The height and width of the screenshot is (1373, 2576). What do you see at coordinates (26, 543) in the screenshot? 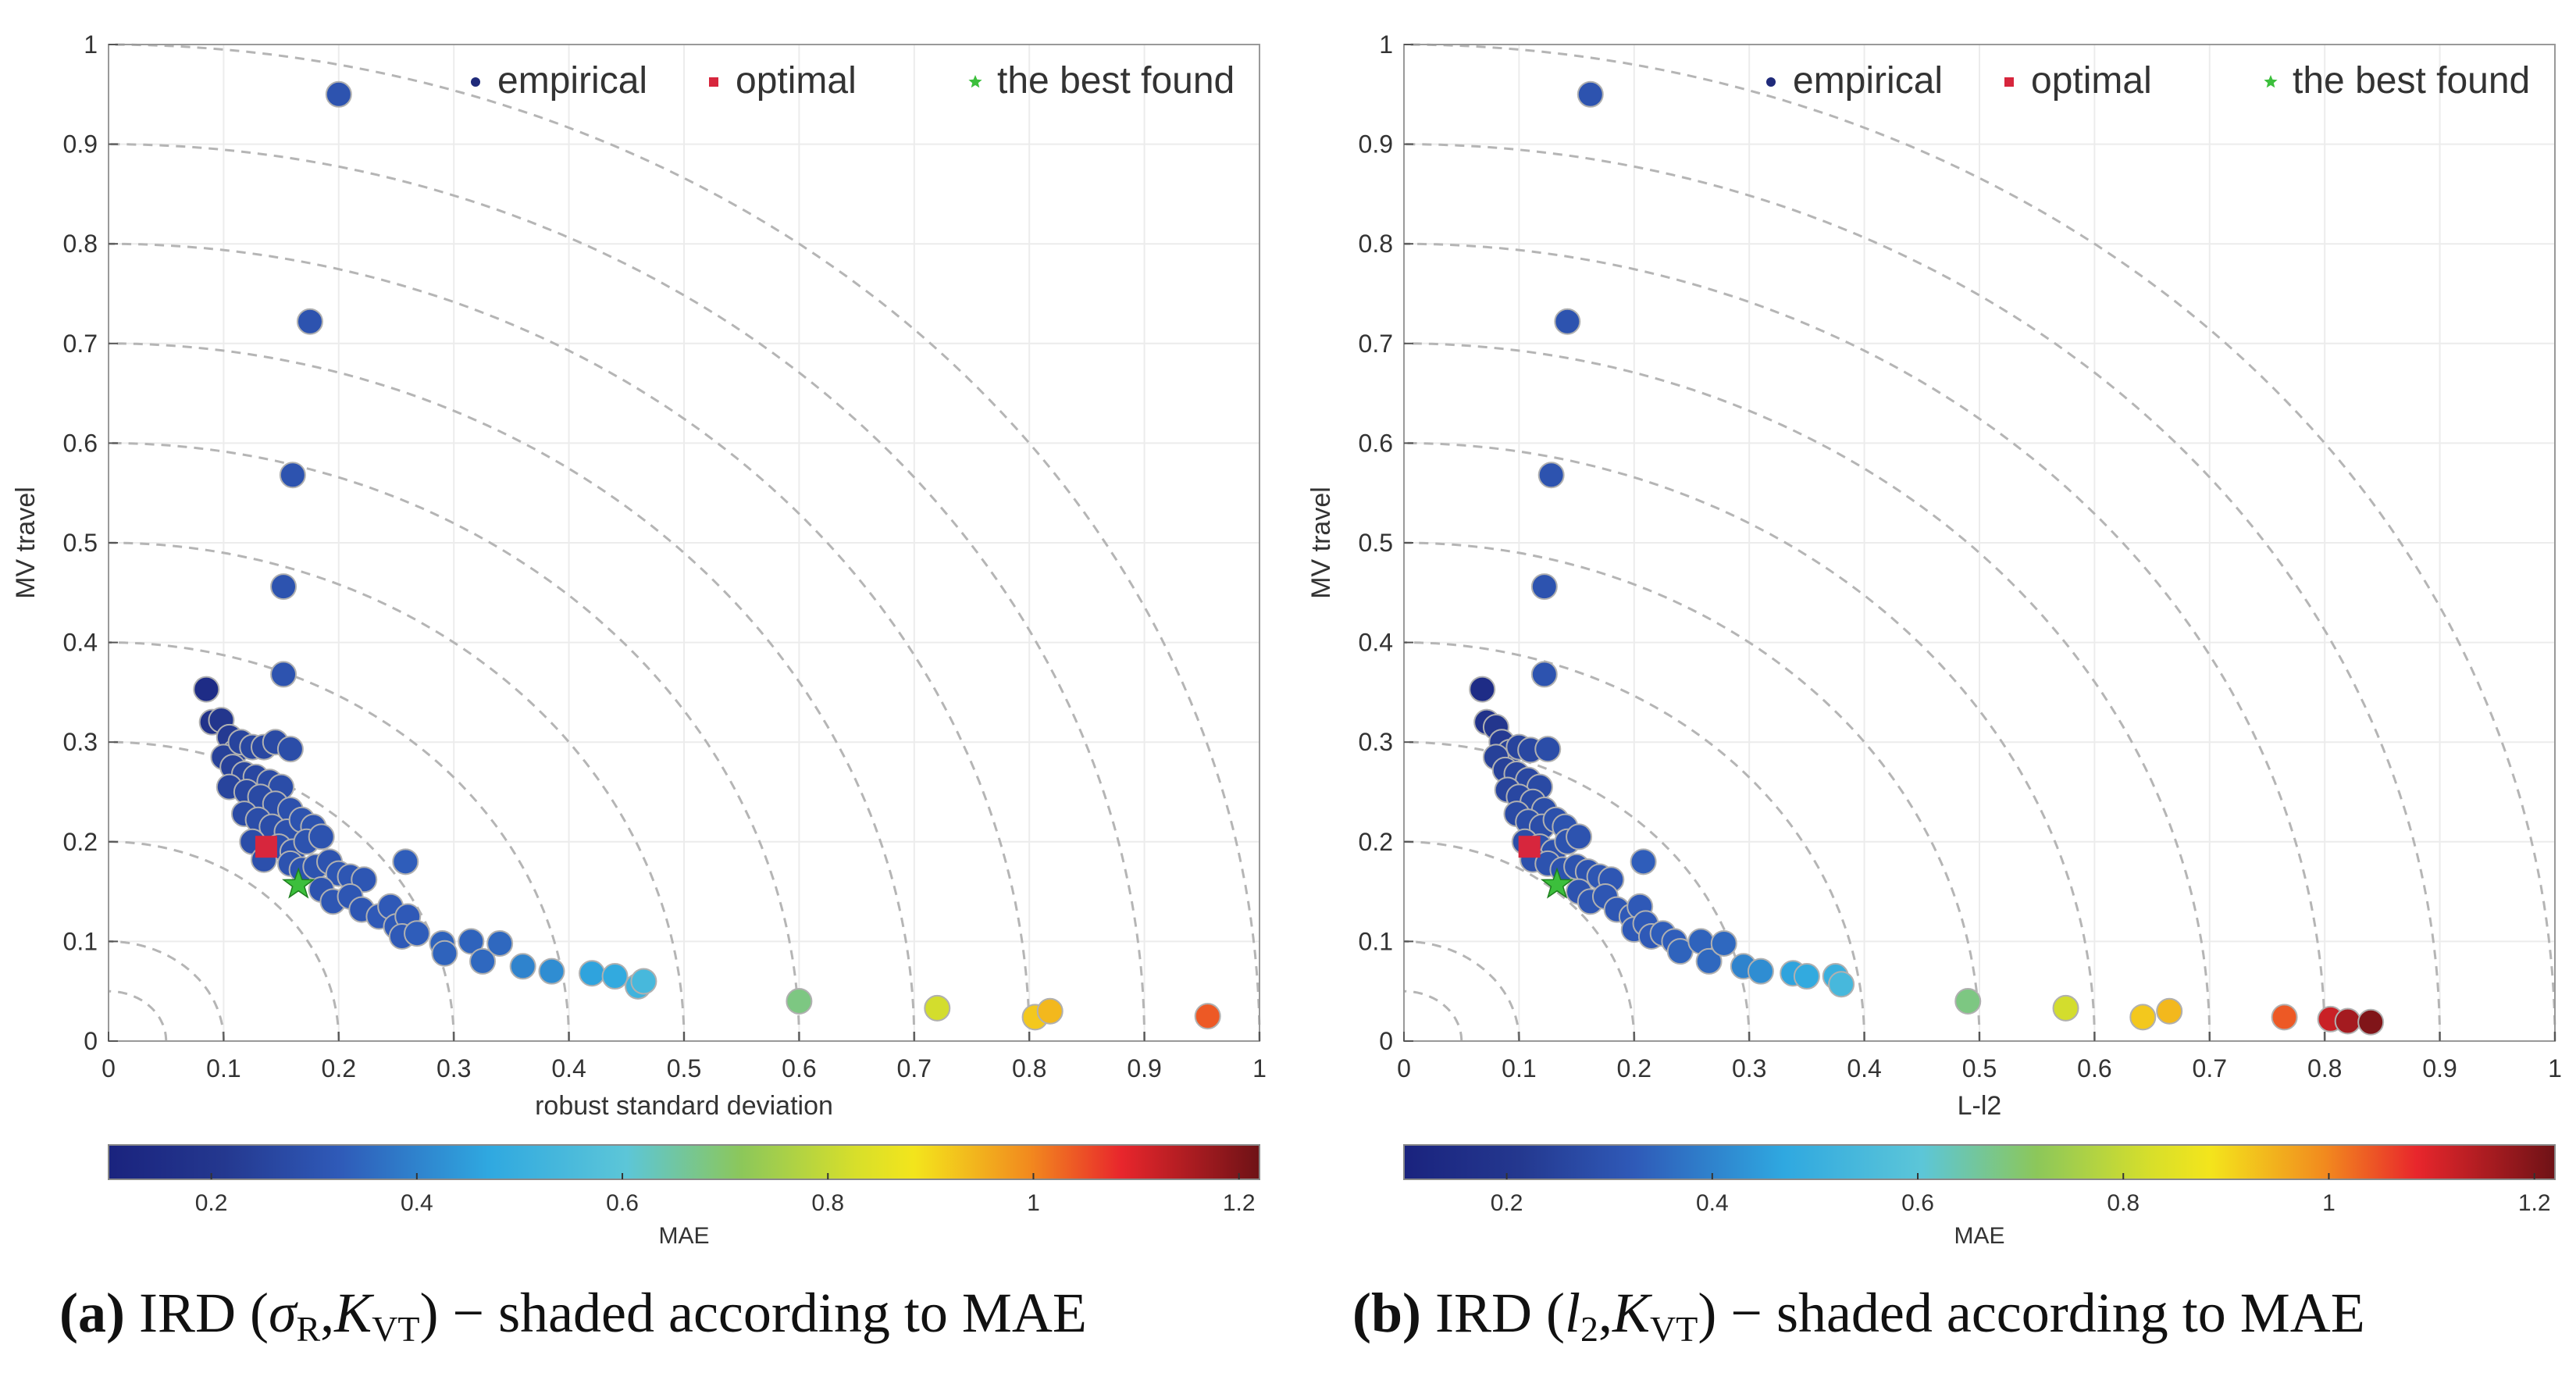
I see `y-axis-label: MV travel` at bounding box center [26, 543].